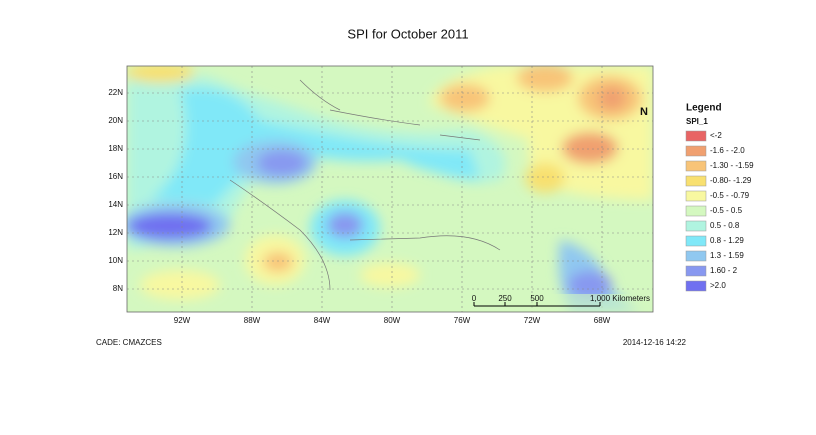 The image size is (816, 435). I want to click on legend-label: <-2, so click(716, 135).